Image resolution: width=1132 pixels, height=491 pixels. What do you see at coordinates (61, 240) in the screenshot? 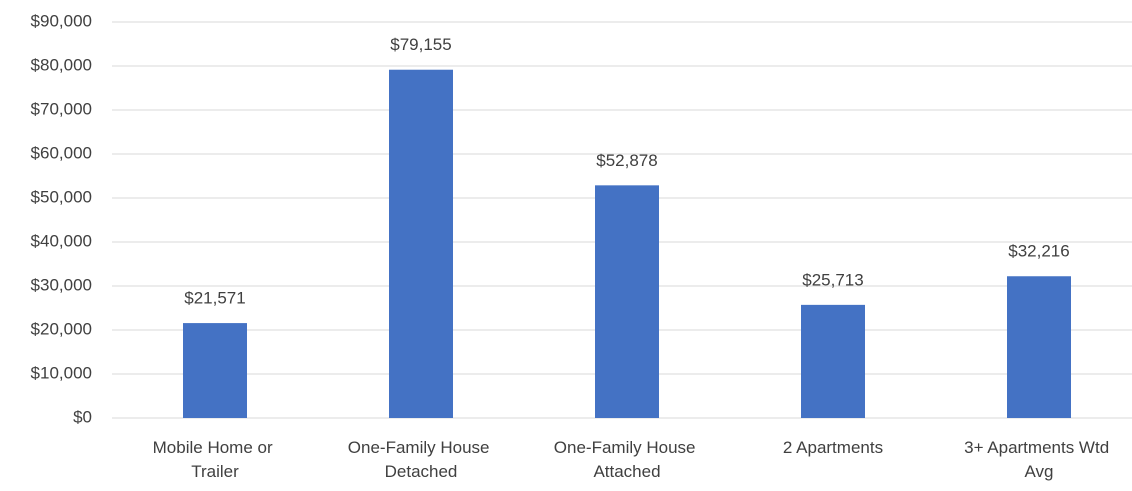
I see `y-tick-label: $40,000` at bounding box center [61, 240].